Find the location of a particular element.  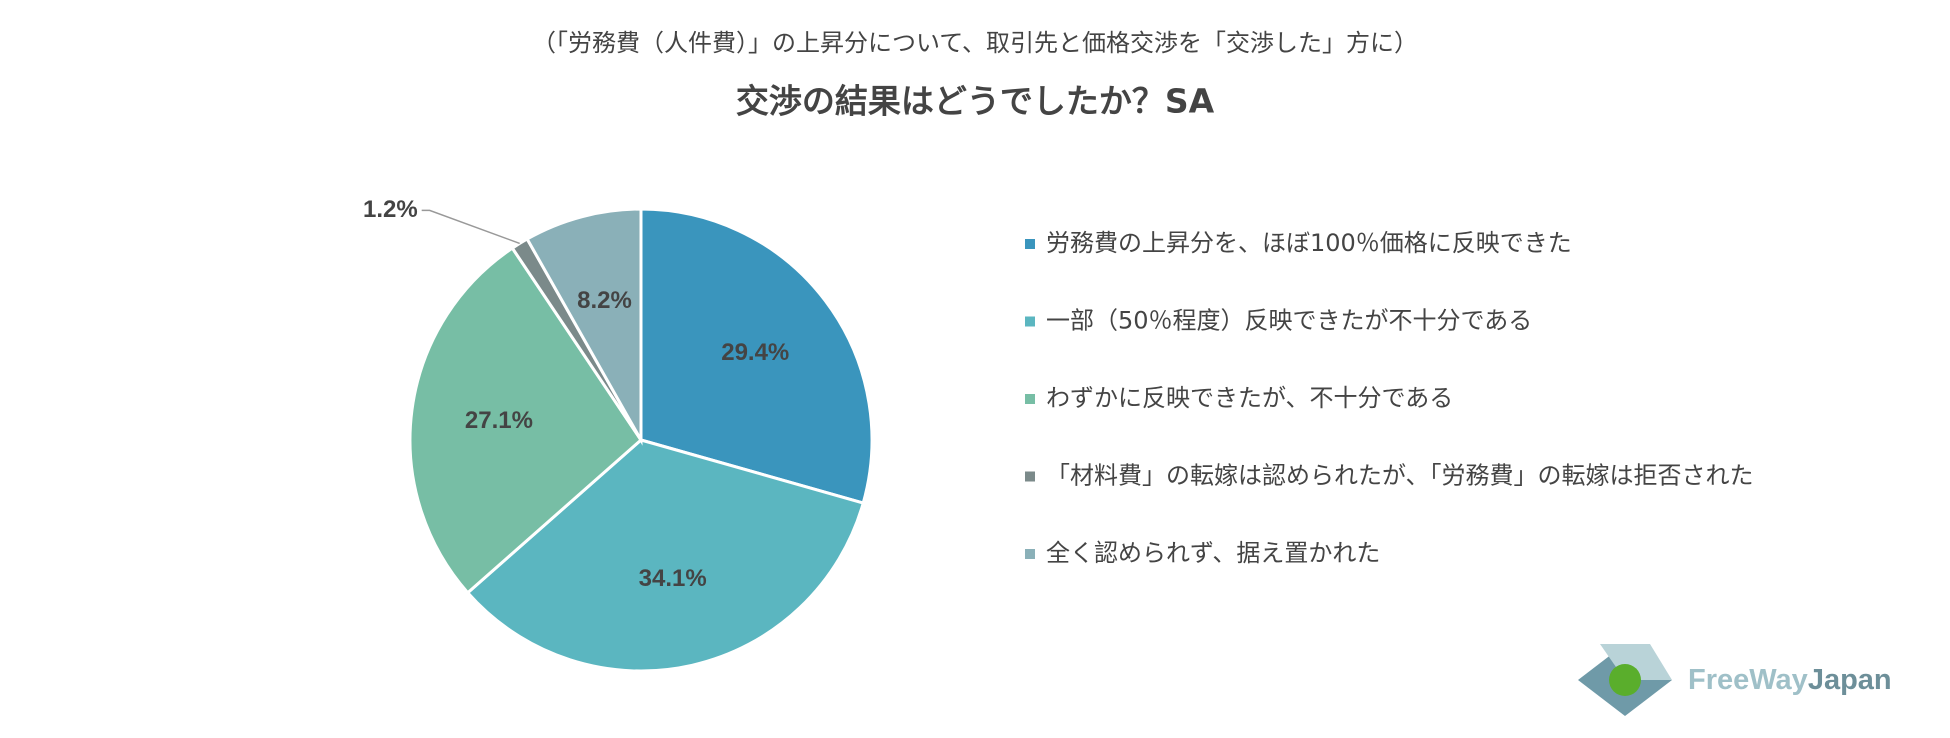

data-label: 1.2% is located at coordinates (390, 209).